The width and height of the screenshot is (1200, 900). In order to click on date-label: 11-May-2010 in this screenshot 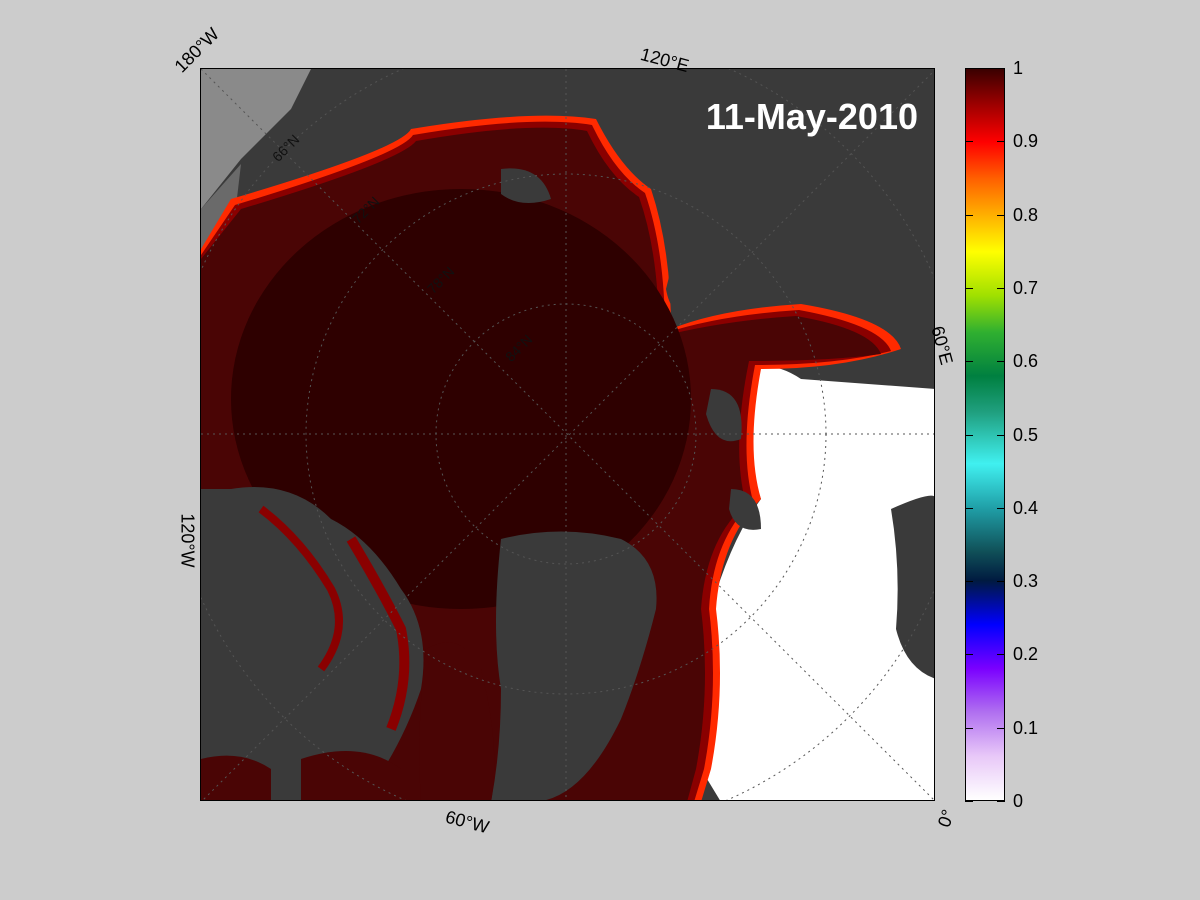, I will do `click(811, 116)`.